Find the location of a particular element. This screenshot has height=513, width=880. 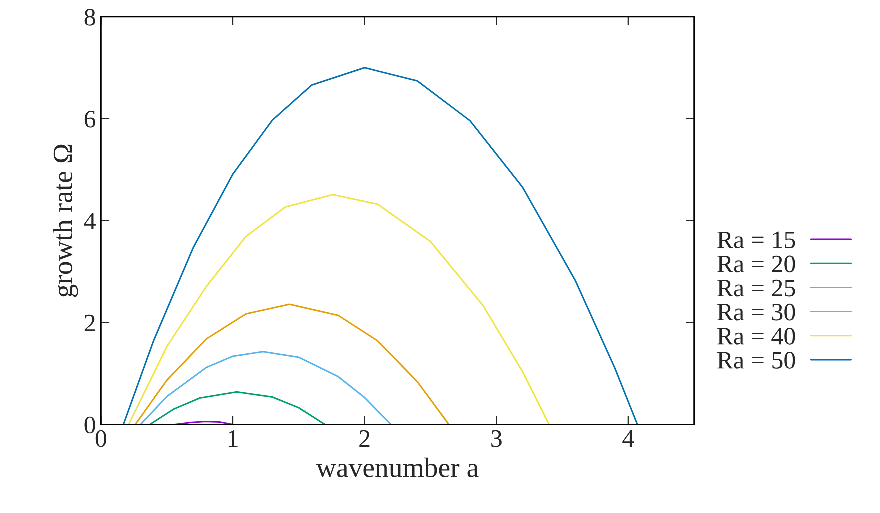

legend-label: Ra = 25 is located at coordinates (757, 288).